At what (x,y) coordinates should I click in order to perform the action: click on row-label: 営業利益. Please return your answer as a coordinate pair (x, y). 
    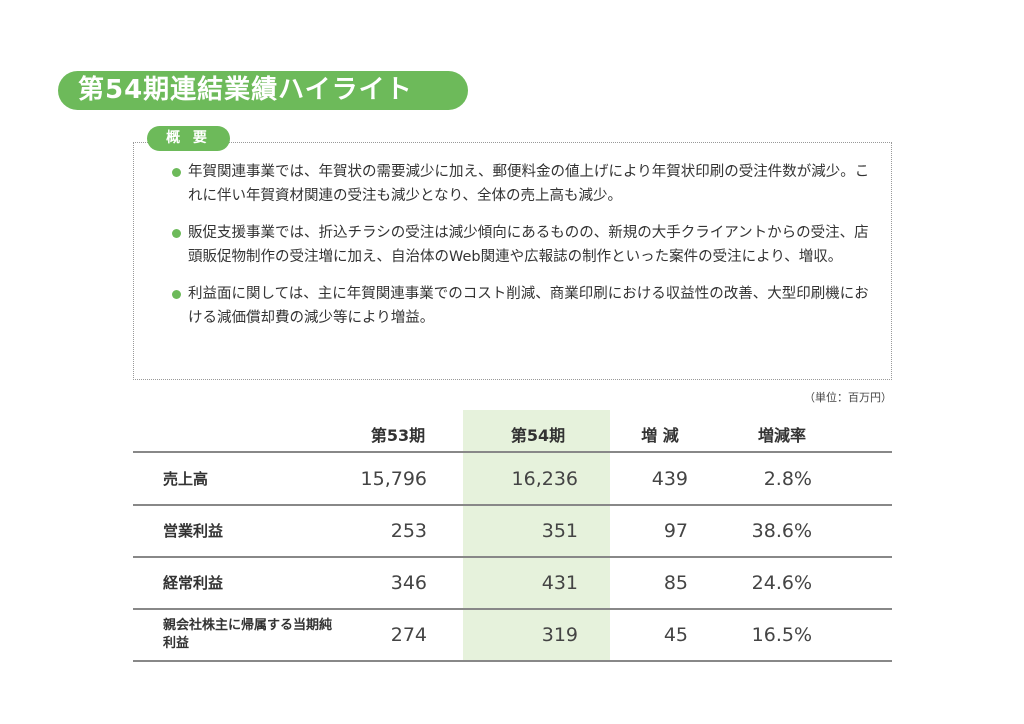
    Looking at the image, I should click on (193, 531).